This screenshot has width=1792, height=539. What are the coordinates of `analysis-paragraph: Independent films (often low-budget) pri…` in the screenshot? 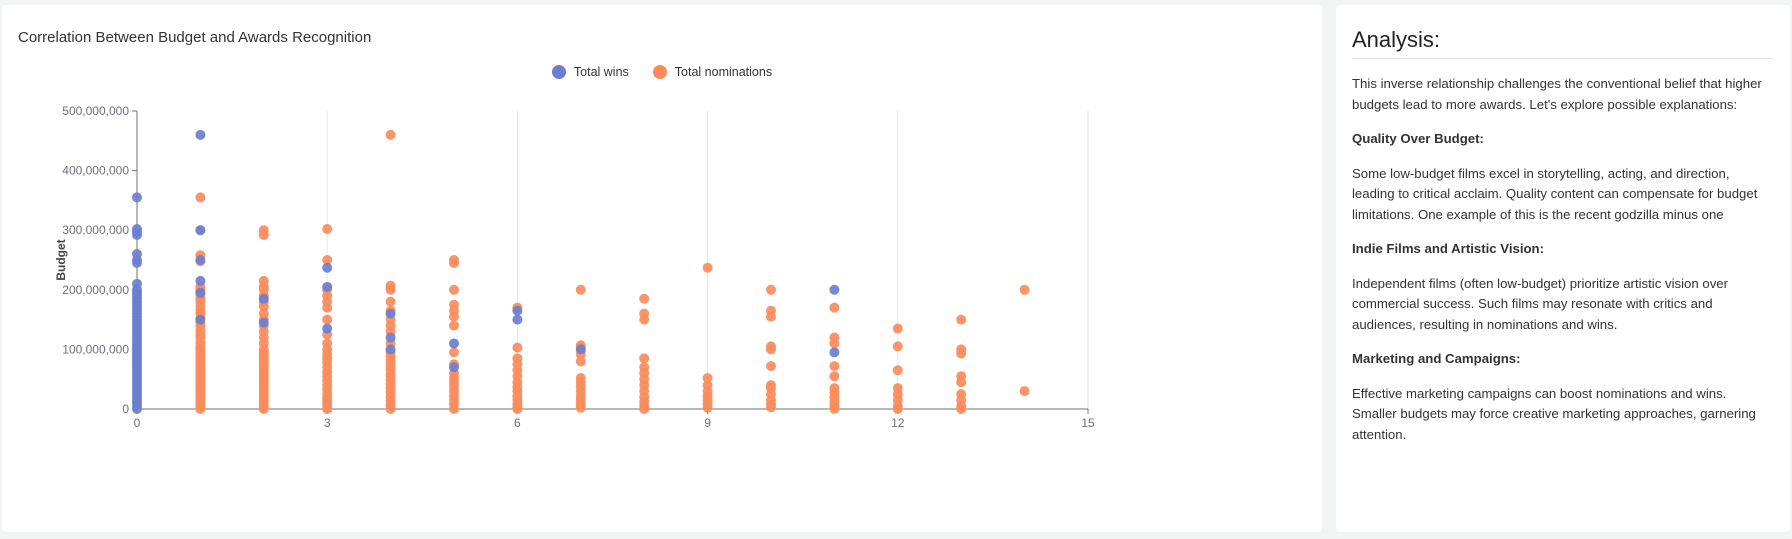 It's located at (1540, 303).